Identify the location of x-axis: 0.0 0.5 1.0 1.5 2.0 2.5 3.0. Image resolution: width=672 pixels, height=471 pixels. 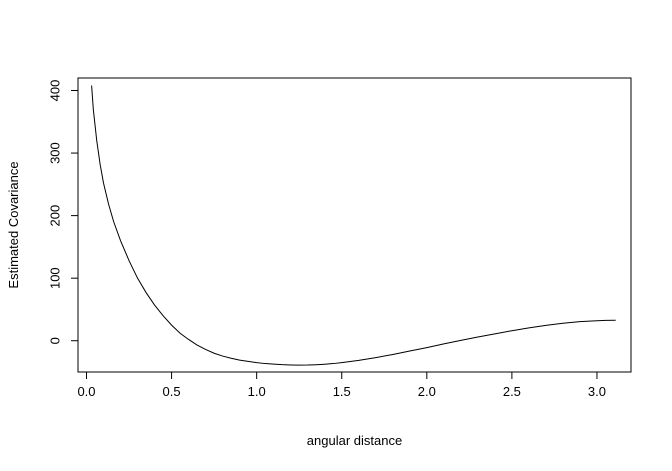
(341, 385).